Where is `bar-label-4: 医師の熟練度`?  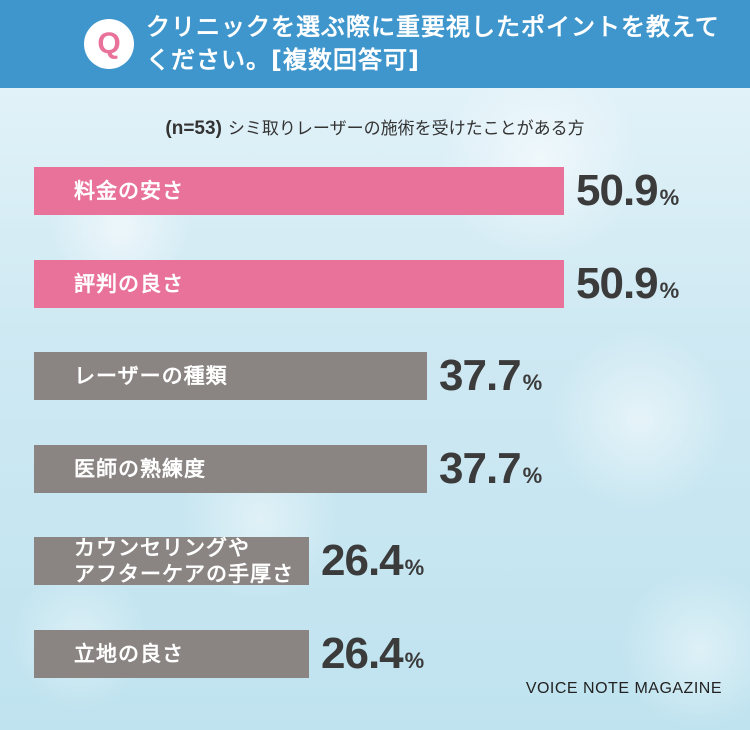
bar-label-4: 医師の熟練度 is located at coordinates (140, 469).